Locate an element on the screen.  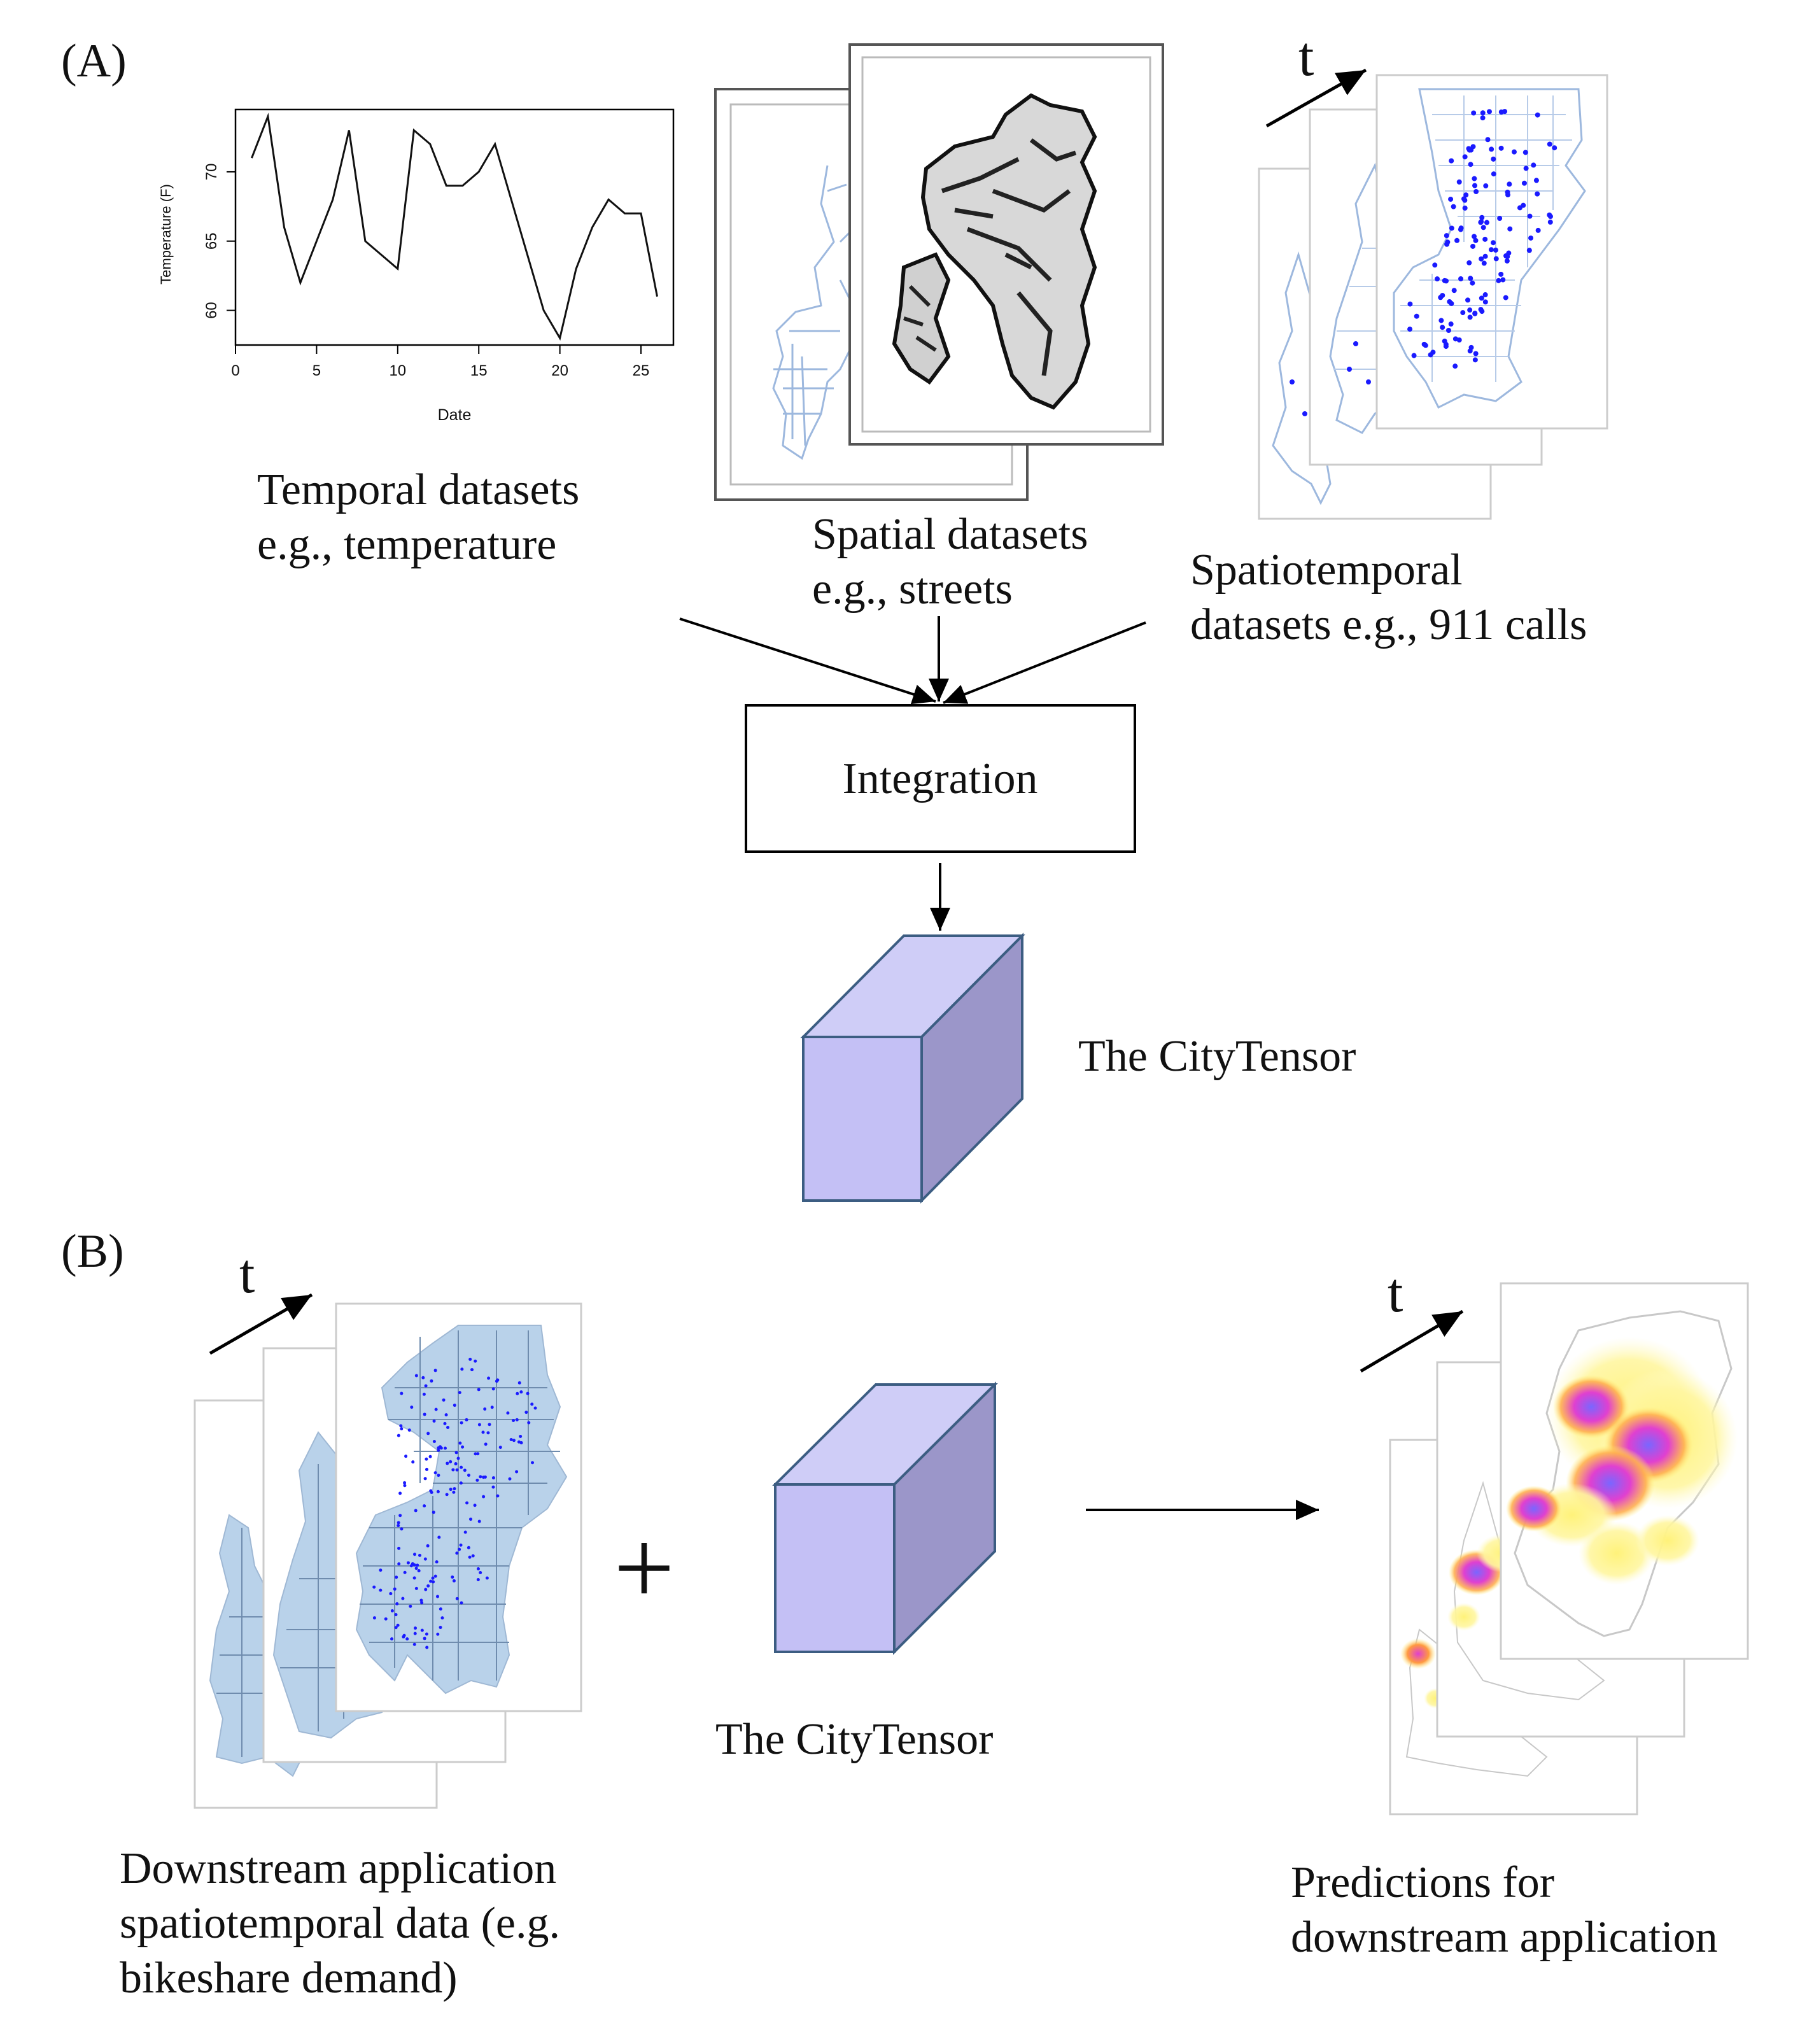
temperature-line-chart: 0 5 10 15 20 25 60 65 70 Date Temperature (F) is located at coordinates (416, 266).